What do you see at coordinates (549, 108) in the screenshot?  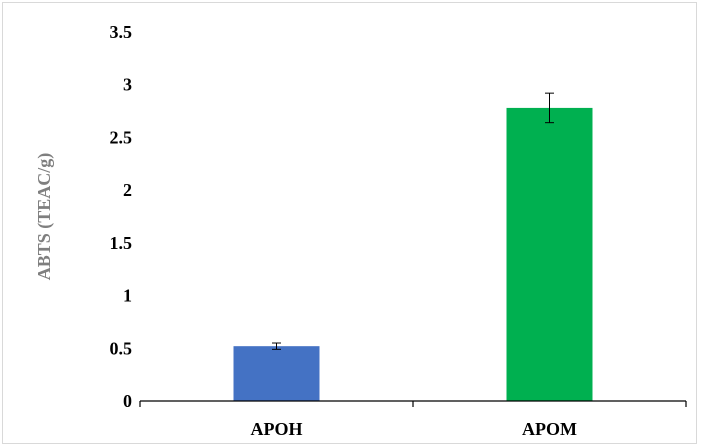 I see `error-bar-apom` at bounding box center [549, 108].